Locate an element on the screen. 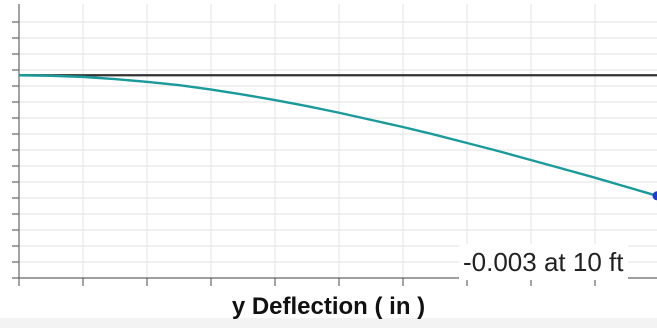 The image size is (657, 328). end-point-marker is located at coordinates (654, 196).